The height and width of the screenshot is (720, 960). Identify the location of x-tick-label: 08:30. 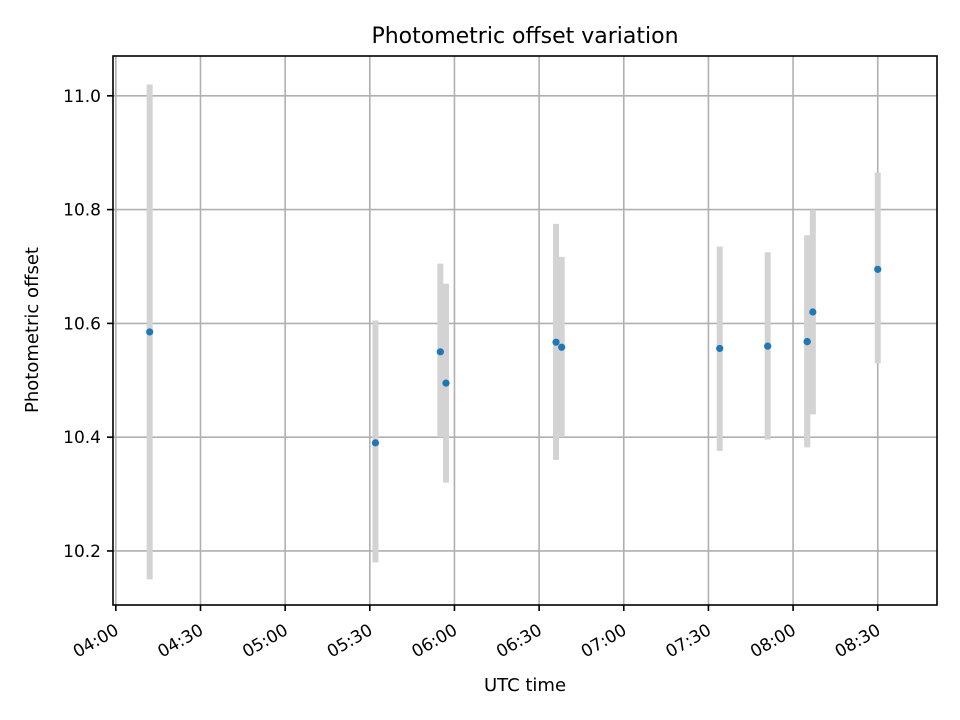
(858, 641).